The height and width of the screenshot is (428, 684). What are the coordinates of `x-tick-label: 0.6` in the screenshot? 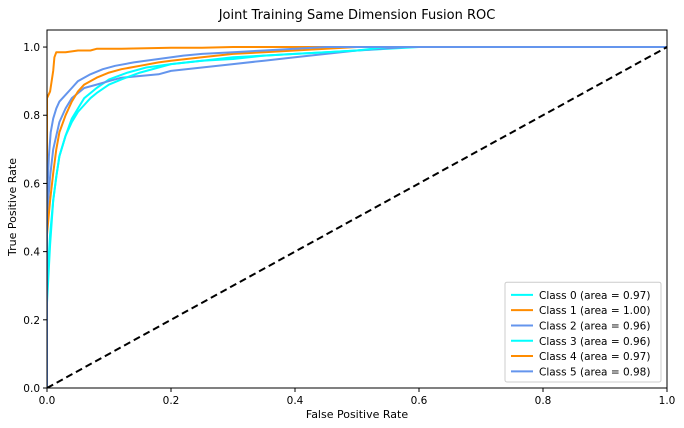 It's located at (419, 401).